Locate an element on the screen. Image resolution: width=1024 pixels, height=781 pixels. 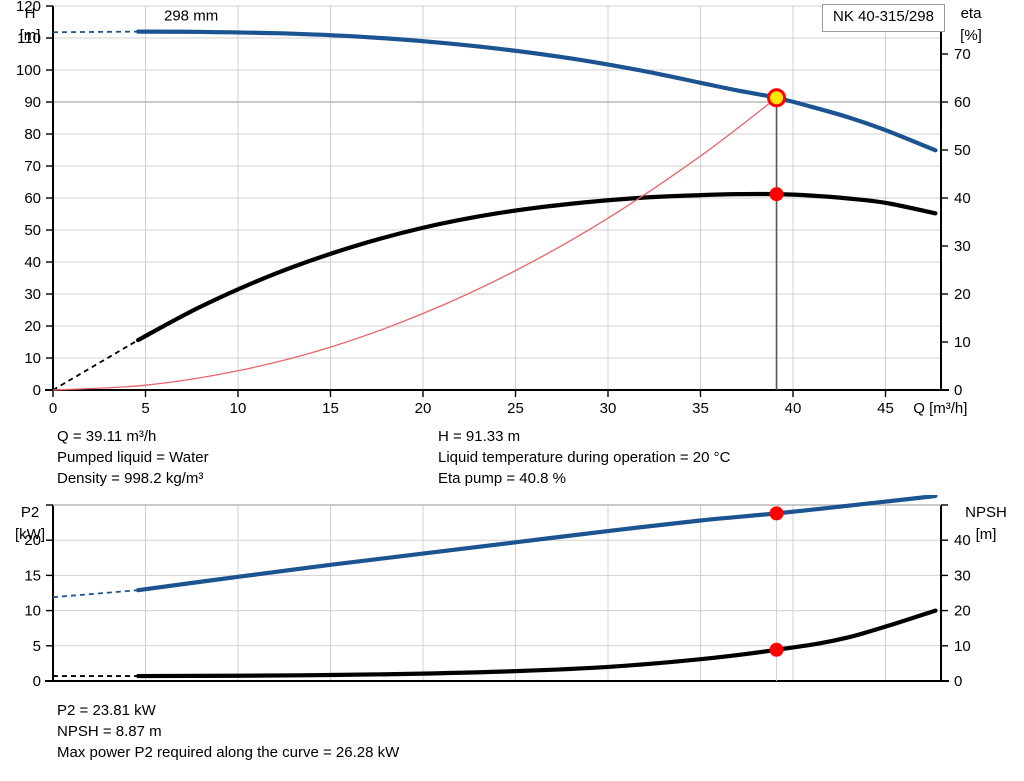
left-axis-ticks: 0 5 10 15 20 is located at coordinates (38, 597).